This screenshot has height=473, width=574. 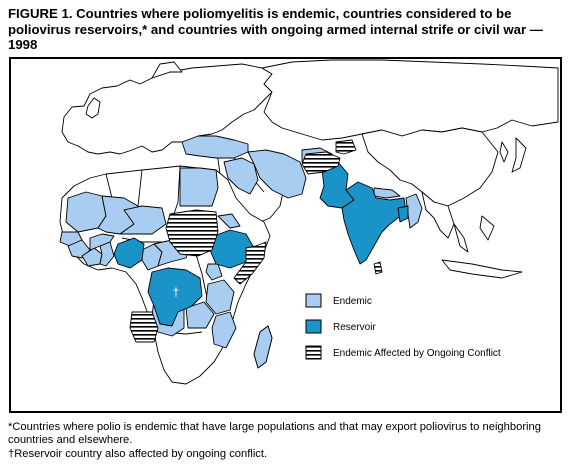 I want to click on region-tajikistan, so click(x=346, y=147).